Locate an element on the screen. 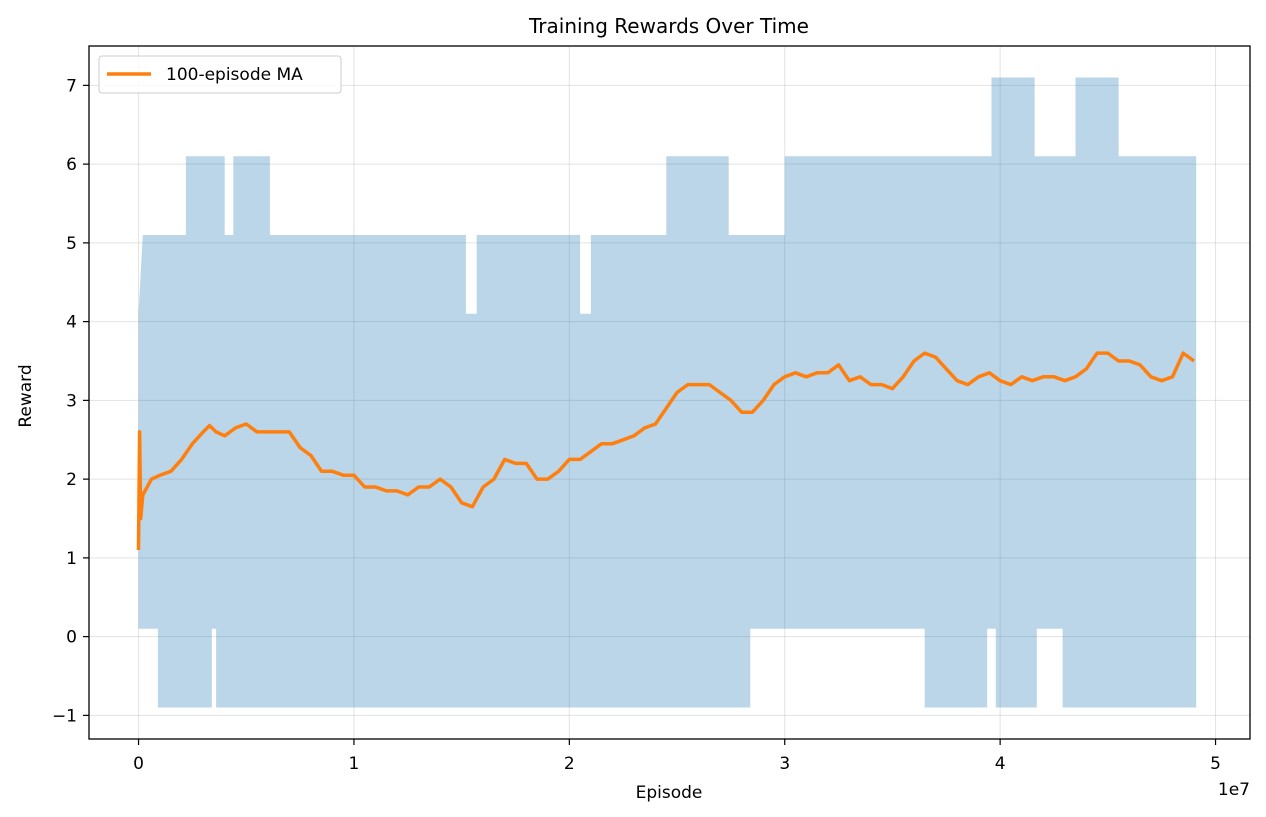  y-ticks: −1 0 1 2 3 4 5 6 7 is located at coordinates (70, 401).